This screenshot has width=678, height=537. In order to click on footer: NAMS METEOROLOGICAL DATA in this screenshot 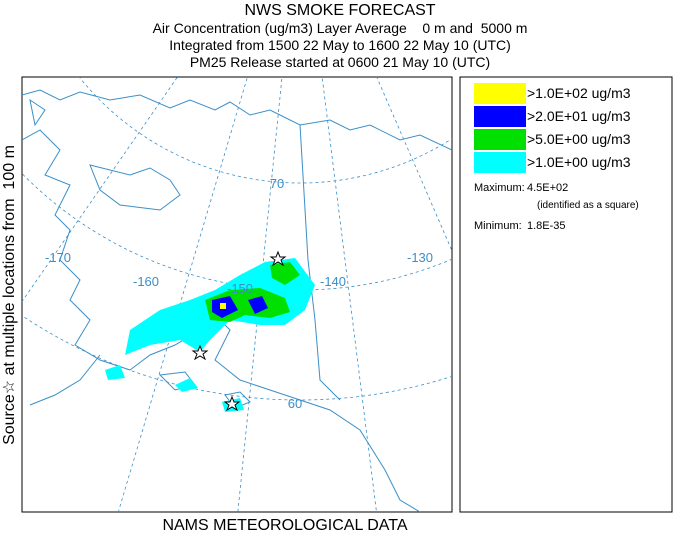, I will do `click(284, 524)`.